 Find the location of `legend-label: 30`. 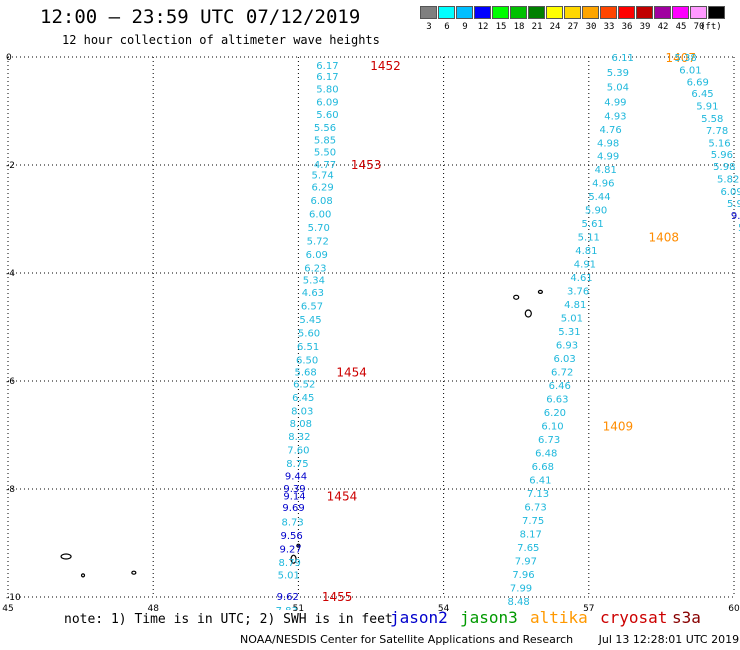

legend-label: 30 is located at coordinates (591, 27).